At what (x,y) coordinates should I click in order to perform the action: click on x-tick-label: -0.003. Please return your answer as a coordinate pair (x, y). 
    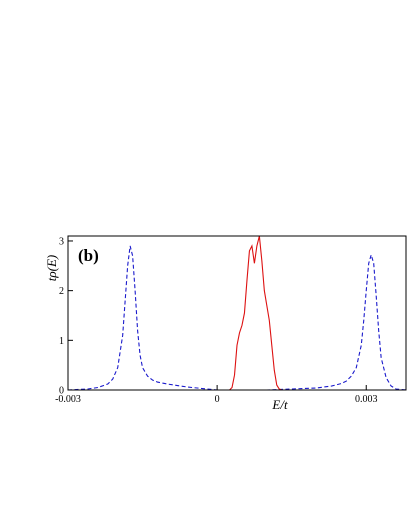
    Looking at the image, I should click on (68, 399).